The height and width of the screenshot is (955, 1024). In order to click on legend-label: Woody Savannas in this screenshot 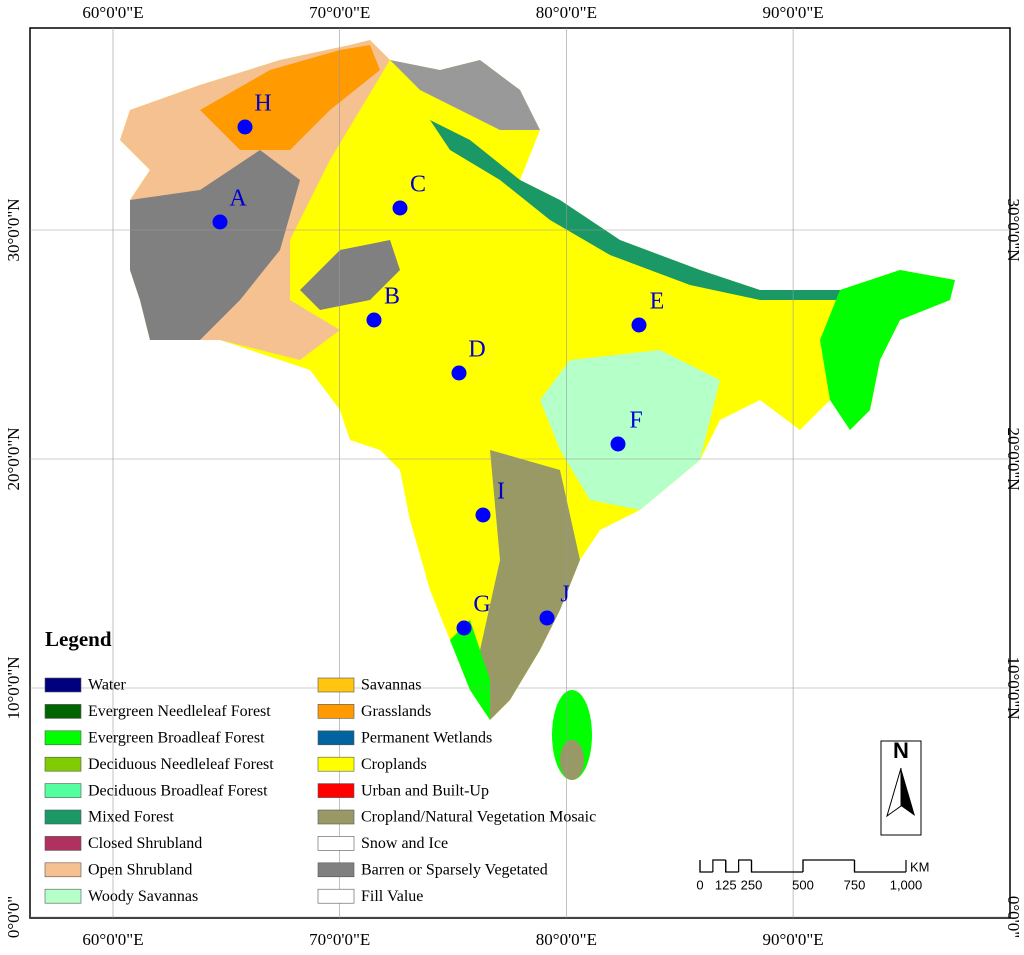, I will do `click(143, 896)`.